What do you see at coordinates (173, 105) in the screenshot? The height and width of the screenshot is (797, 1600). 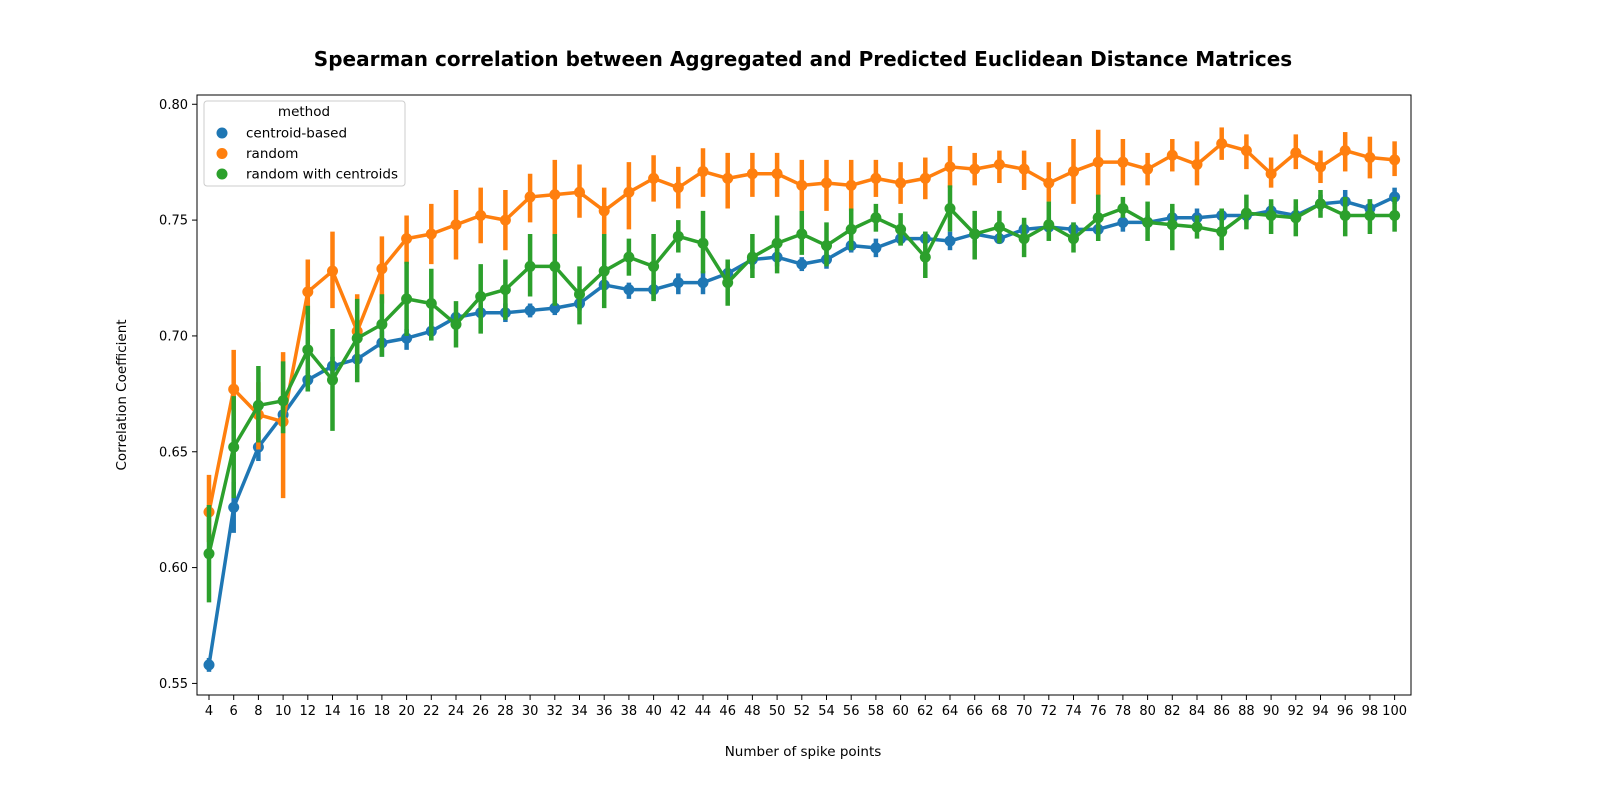 I see `y-tick-label: 0.80` at bounding box center [173, 105].